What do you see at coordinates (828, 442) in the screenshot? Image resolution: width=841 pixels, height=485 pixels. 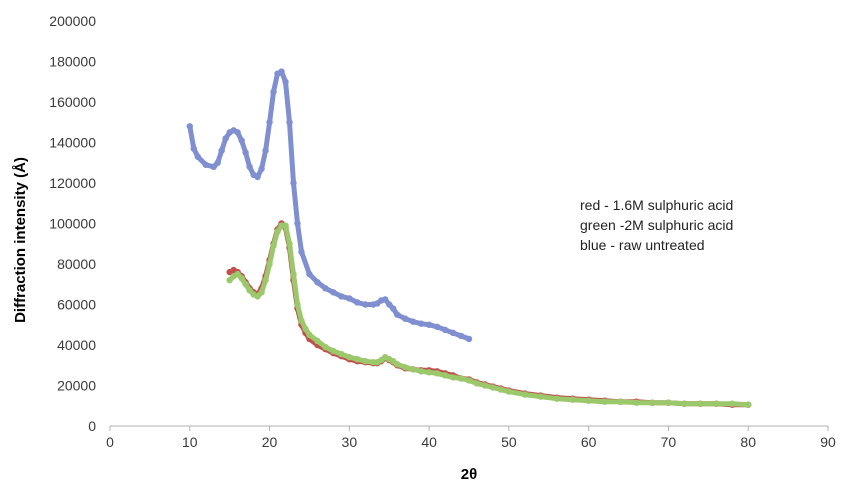 I see `x-tick-label: 90` at bounding box center [828, 442].